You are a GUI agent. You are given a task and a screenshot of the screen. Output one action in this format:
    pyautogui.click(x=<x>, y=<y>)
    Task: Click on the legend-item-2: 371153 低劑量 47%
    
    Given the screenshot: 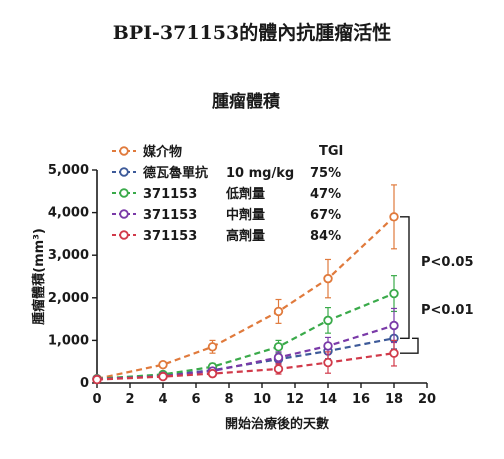 What is the action you would take?
    pyautogui.click(x=226, y=194)
    